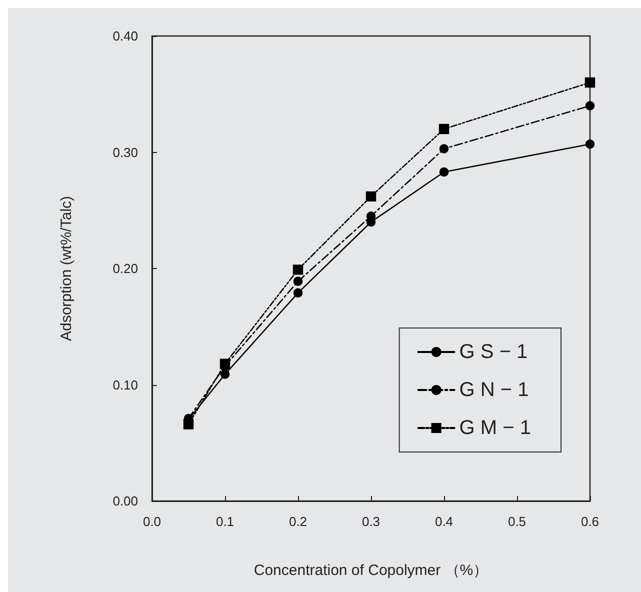 This screenshot has height=592, width=641. Describe the element at coordinates (371, 570) in the screenshot. I see `x-axis-title: Concentration of Copolymer （%）` at that location.